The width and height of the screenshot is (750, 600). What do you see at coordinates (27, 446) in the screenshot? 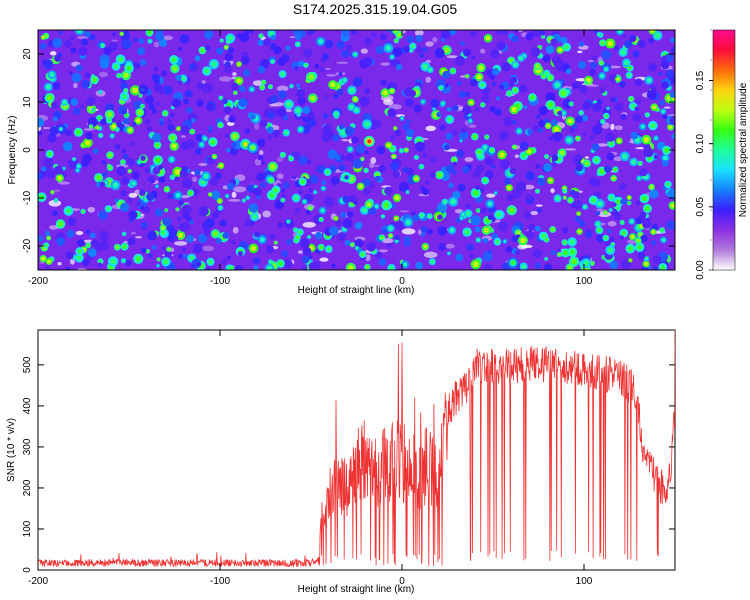
I see `snr-y-tick-label: 300` at bounding box center [27, 446].